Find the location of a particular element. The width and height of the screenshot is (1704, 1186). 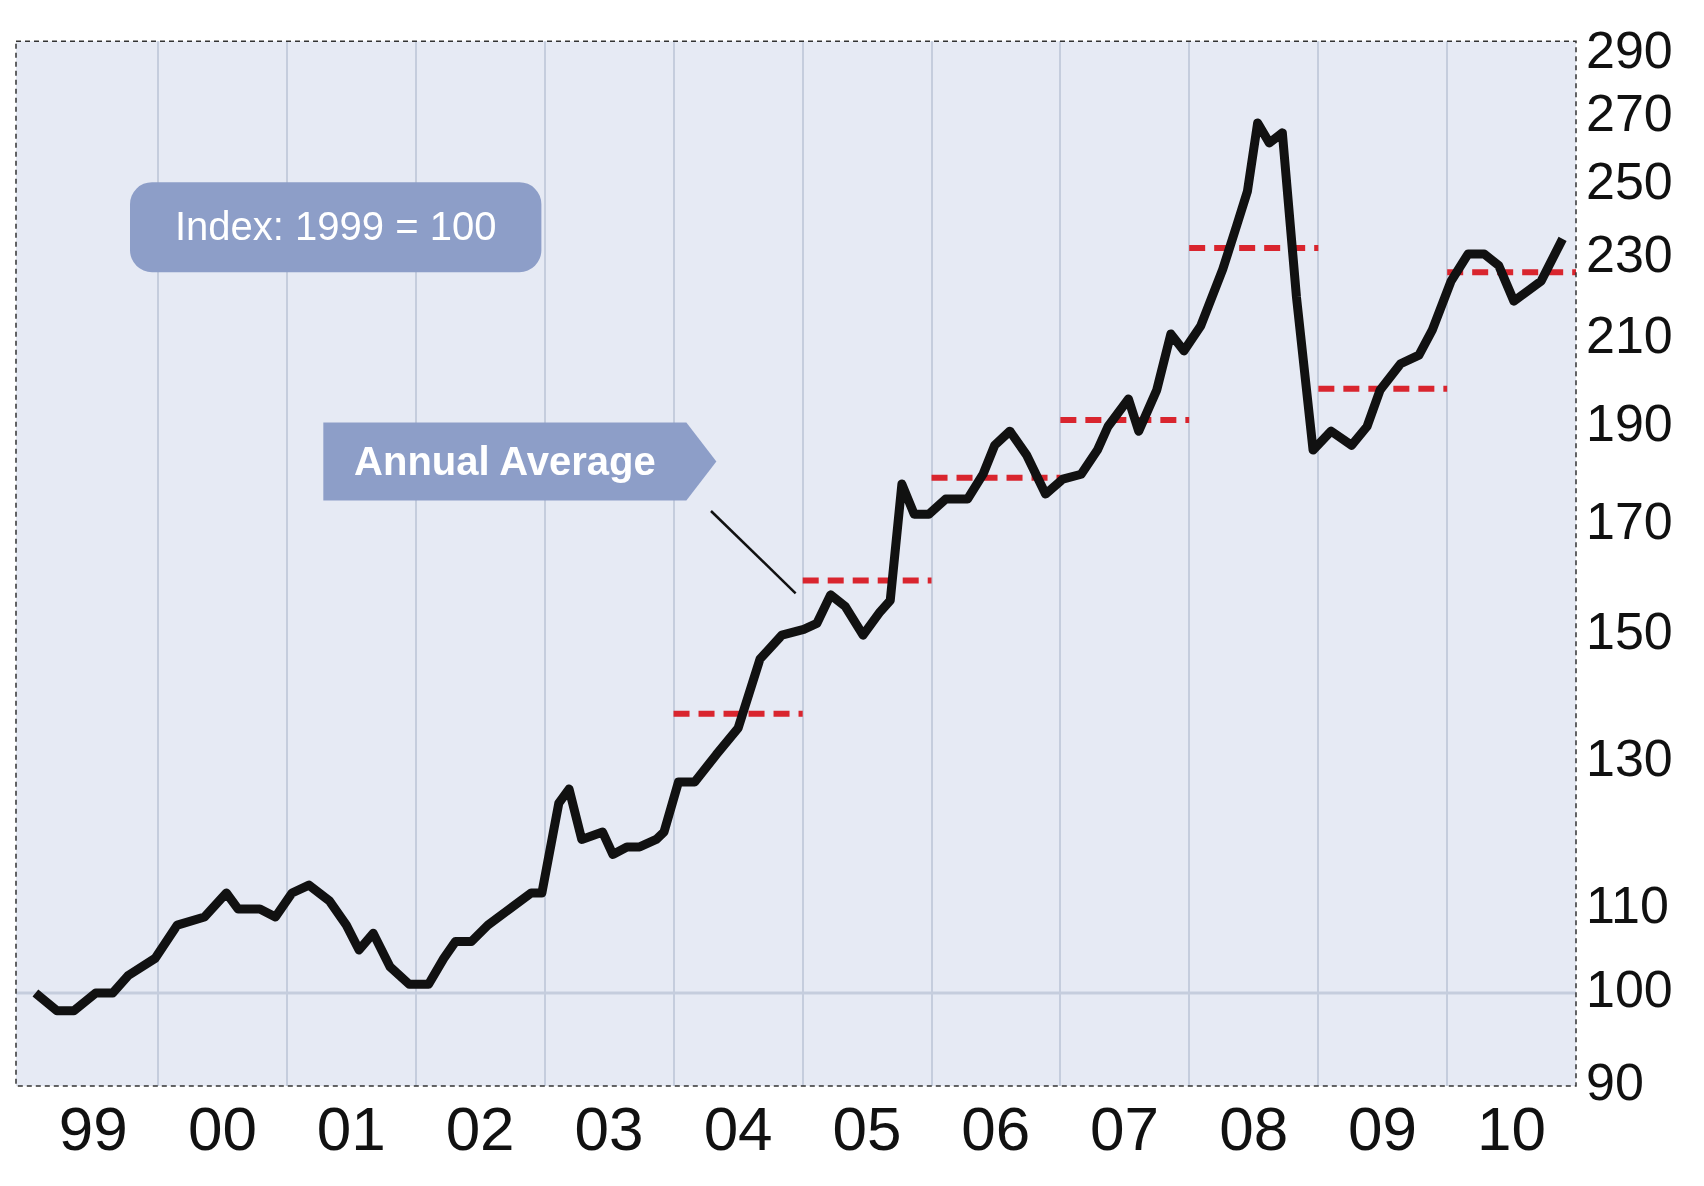

x-tick-label: 06 is located at coordinates (996, 1129).